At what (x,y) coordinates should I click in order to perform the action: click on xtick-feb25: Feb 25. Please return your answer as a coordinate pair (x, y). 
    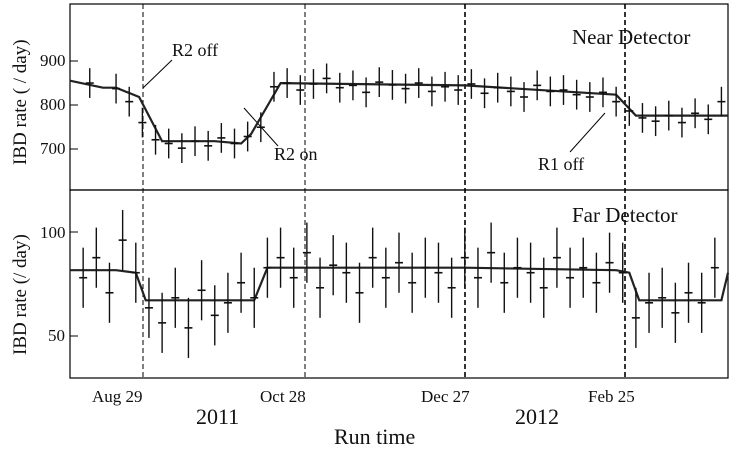
    Looking at the image, I should click on (611, 396).